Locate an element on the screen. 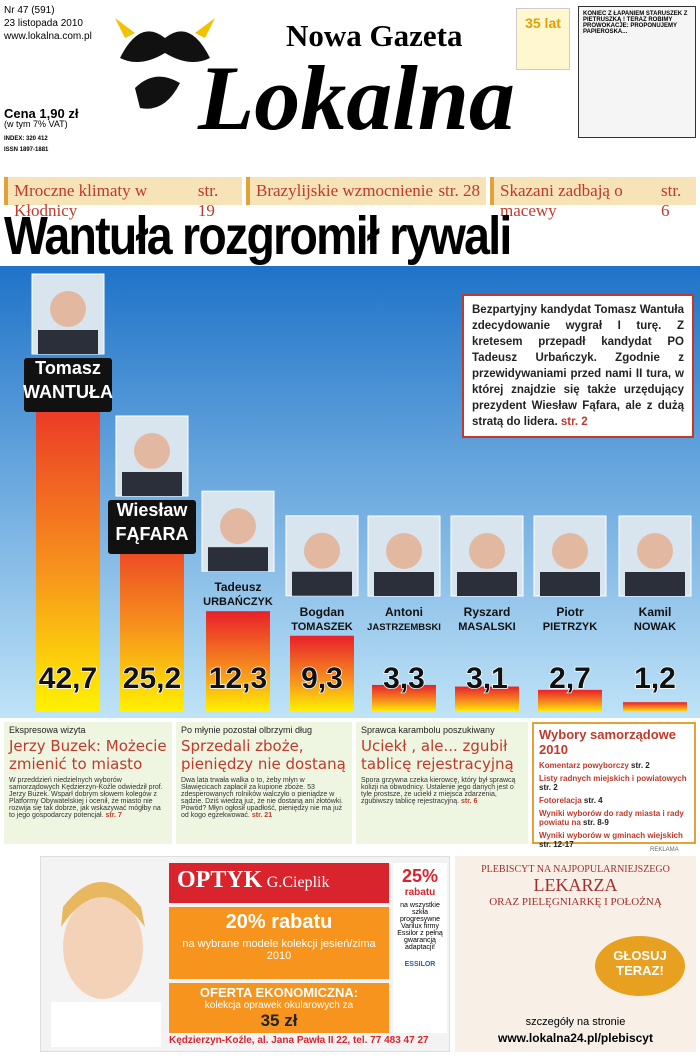 Image resolution: width=700 pixels, height=1058 pixels. teaser-text: Brazylijskie wzmocnienie is located at coordinates (345, 190).